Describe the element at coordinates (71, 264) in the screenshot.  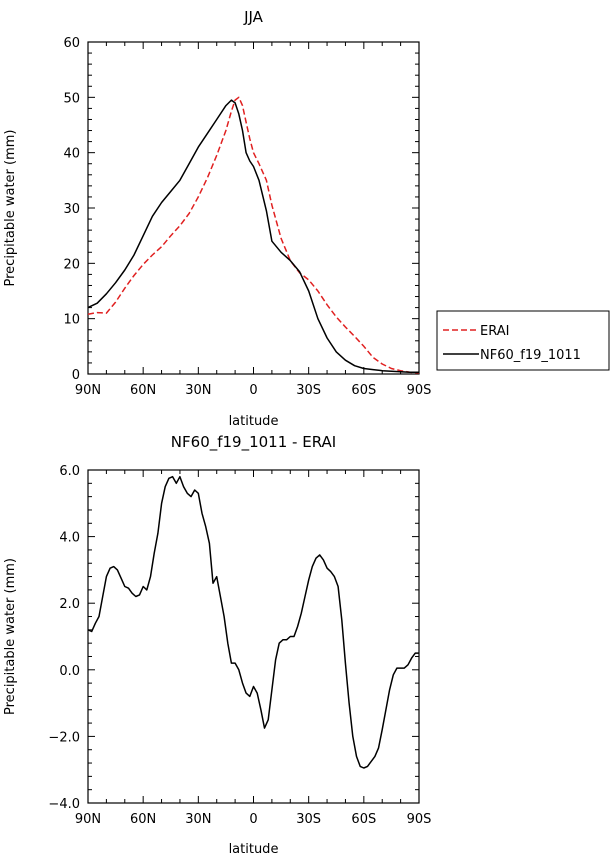
I see `y-tick-label: 20` at that location.